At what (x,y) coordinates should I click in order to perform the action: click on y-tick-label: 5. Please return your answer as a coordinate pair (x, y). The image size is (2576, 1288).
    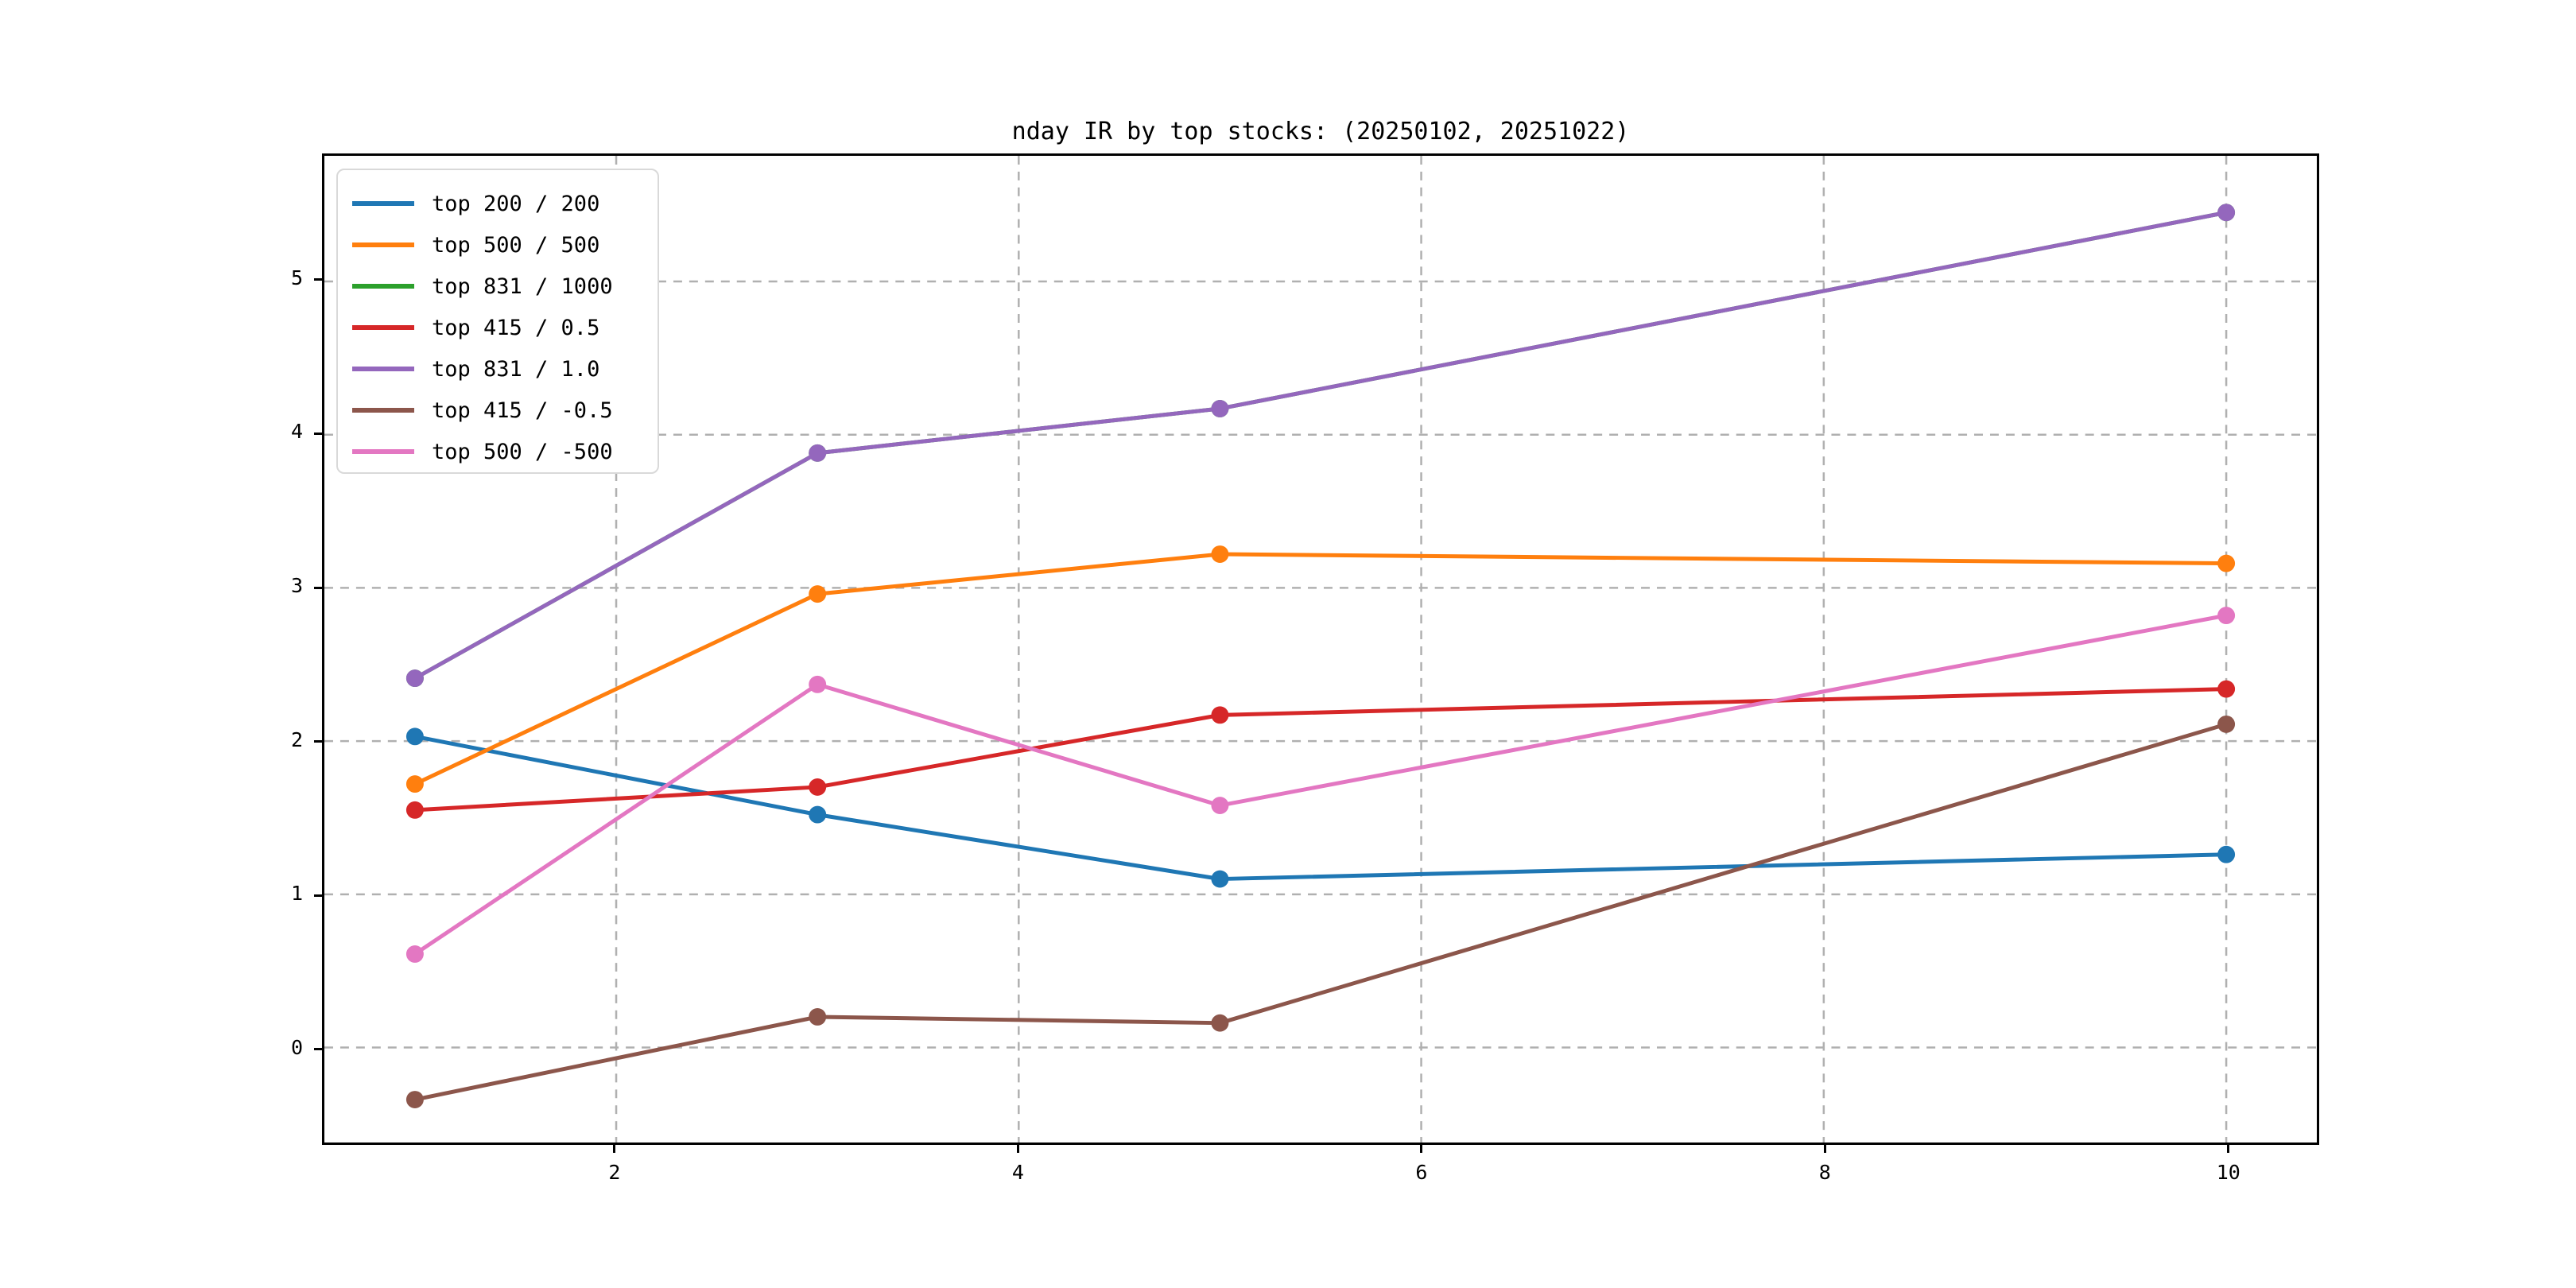
    Looking at the image, I should click on (296, 277).